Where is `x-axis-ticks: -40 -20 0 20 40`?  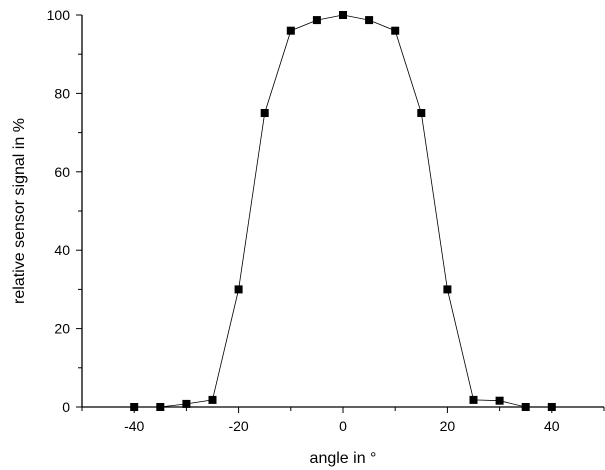
x-axis-ticks: -40 -20 0 20 40 is located at coordinates (343, 420).